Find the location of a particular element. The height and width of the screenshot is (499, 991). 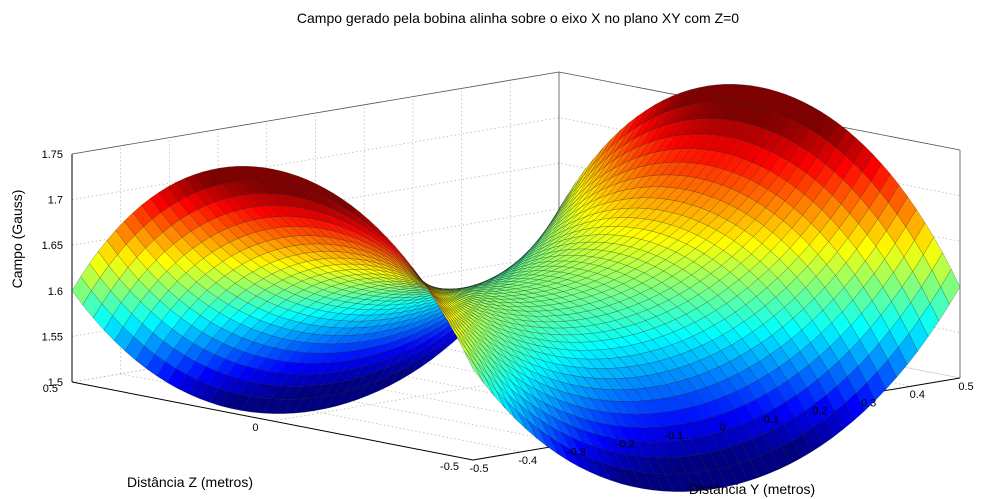

surface-patch is located at coordinates (474, 367).